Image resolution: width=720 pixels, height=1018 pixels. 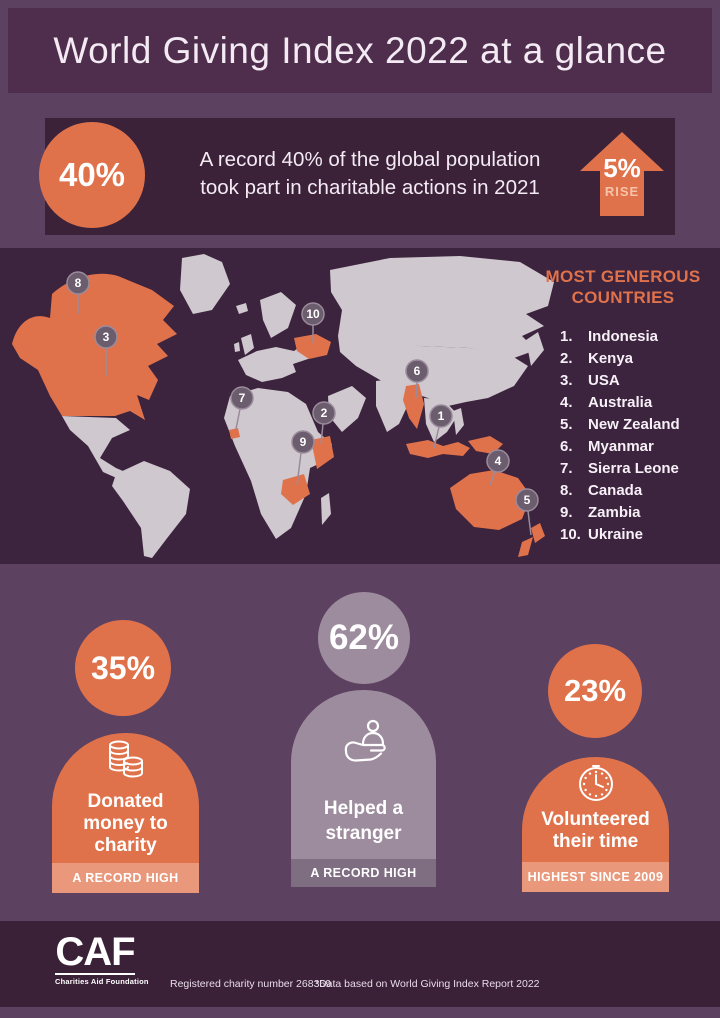 What do you see at coordinates (619, 468) in the screenshot?
I see `list-item: 7. Sierra Leone` at bounding box center [619, 468].